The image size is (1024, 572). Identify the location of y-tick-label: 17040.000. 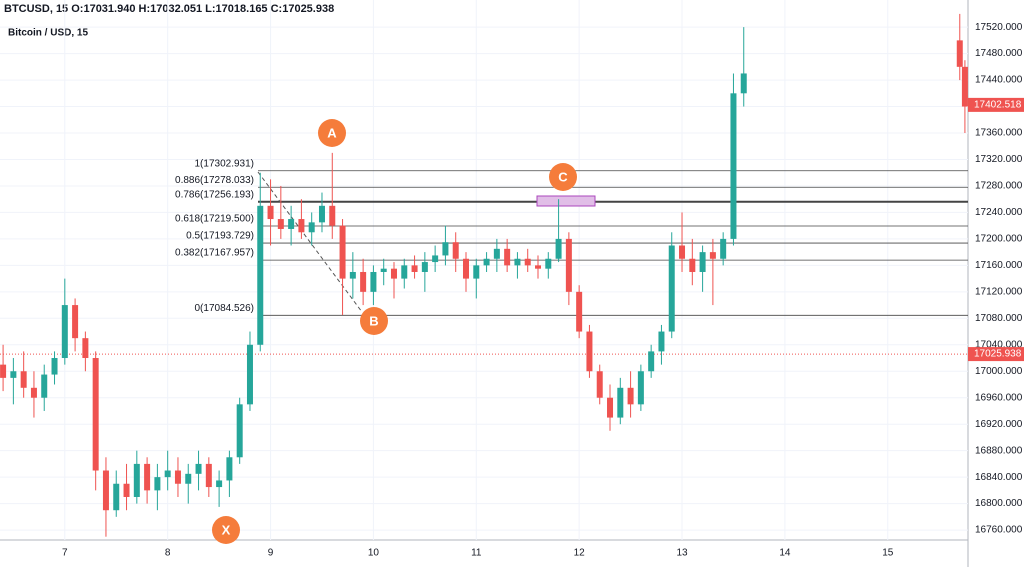
(999, 344).